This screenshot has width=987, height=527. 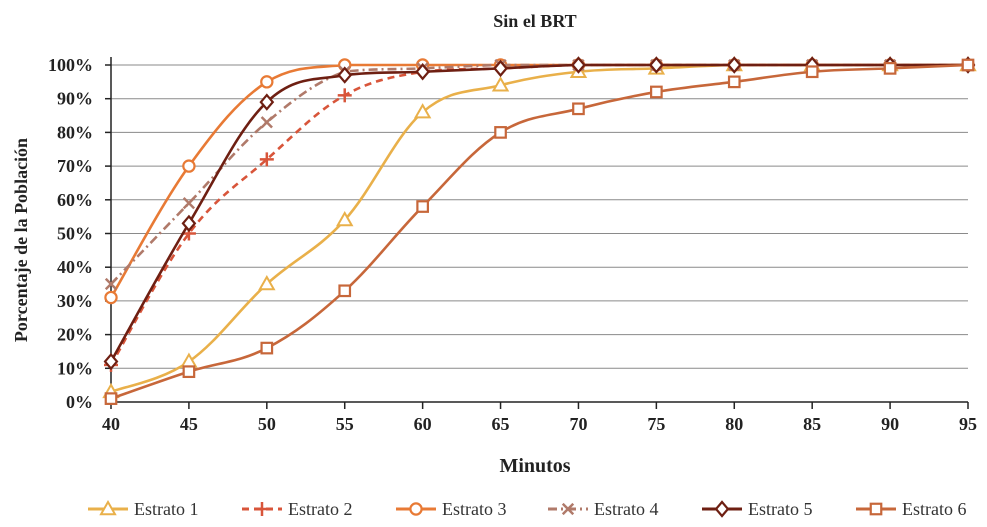 What do you see at coordinates (70, 65) in the screenshot?
I see `y-tick-label: 100%` at bounding box center [70, 65].